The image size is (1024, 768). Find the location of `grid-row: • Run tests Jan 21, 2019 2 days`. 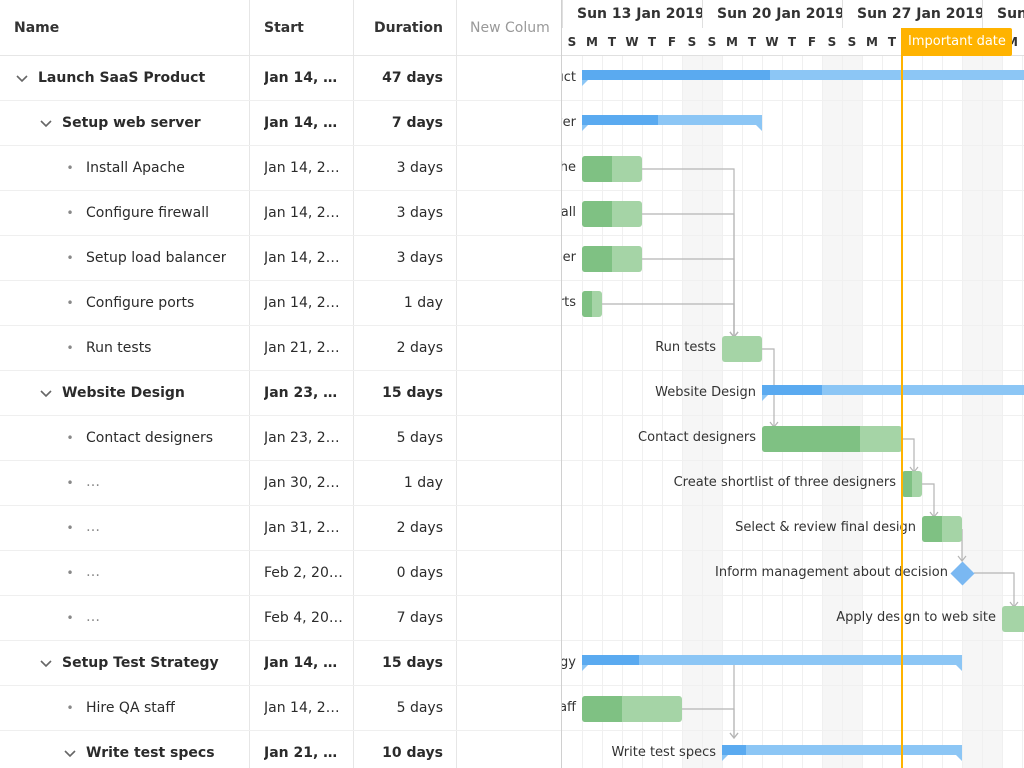

grid-row: • Run tests Jan 21, 2019 2 days is located at coordinates (280, 348).